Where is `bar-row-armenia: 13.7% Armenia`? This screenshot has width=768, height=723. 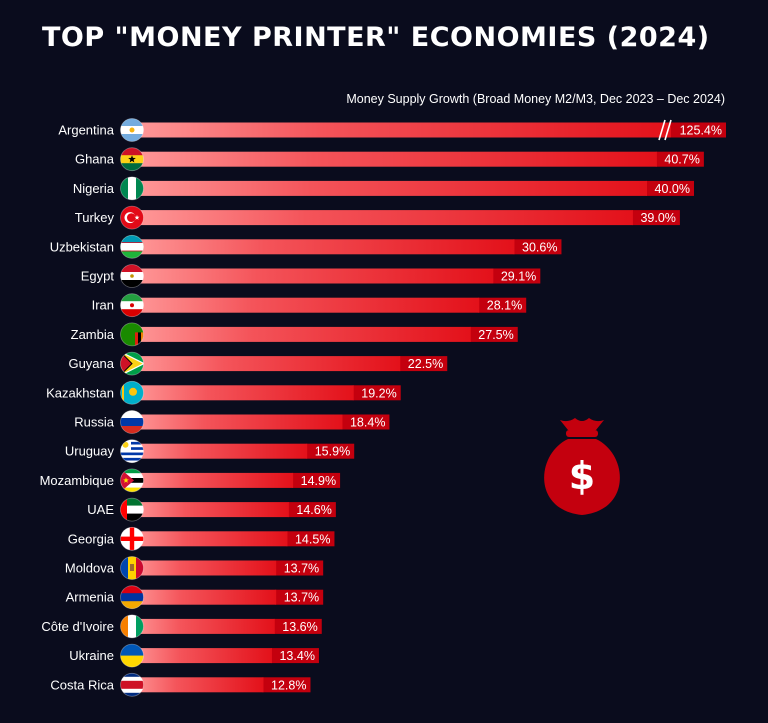 bar-row-armenia: 13.7% Armenia is located at coordinates (195, 597).